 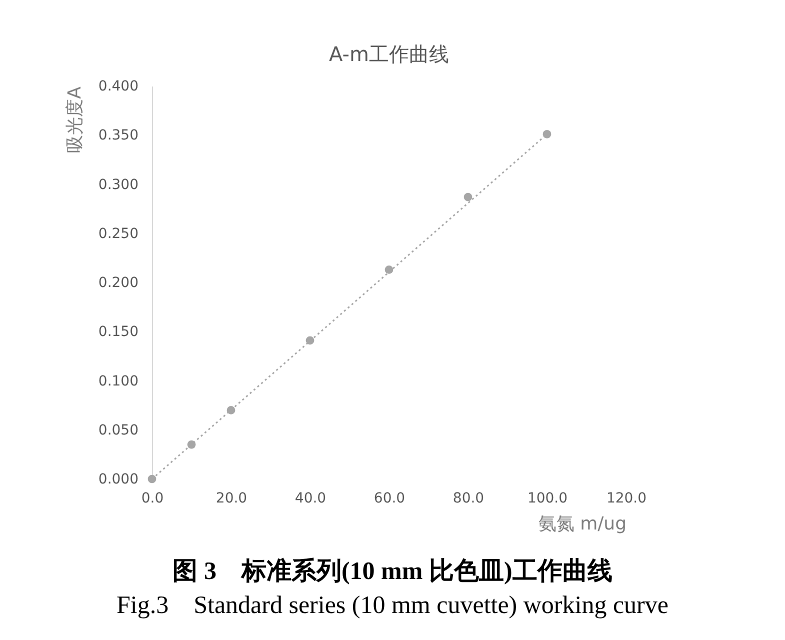 I want to click on x-tick-label: 80.0, so click(x=468, y=498).